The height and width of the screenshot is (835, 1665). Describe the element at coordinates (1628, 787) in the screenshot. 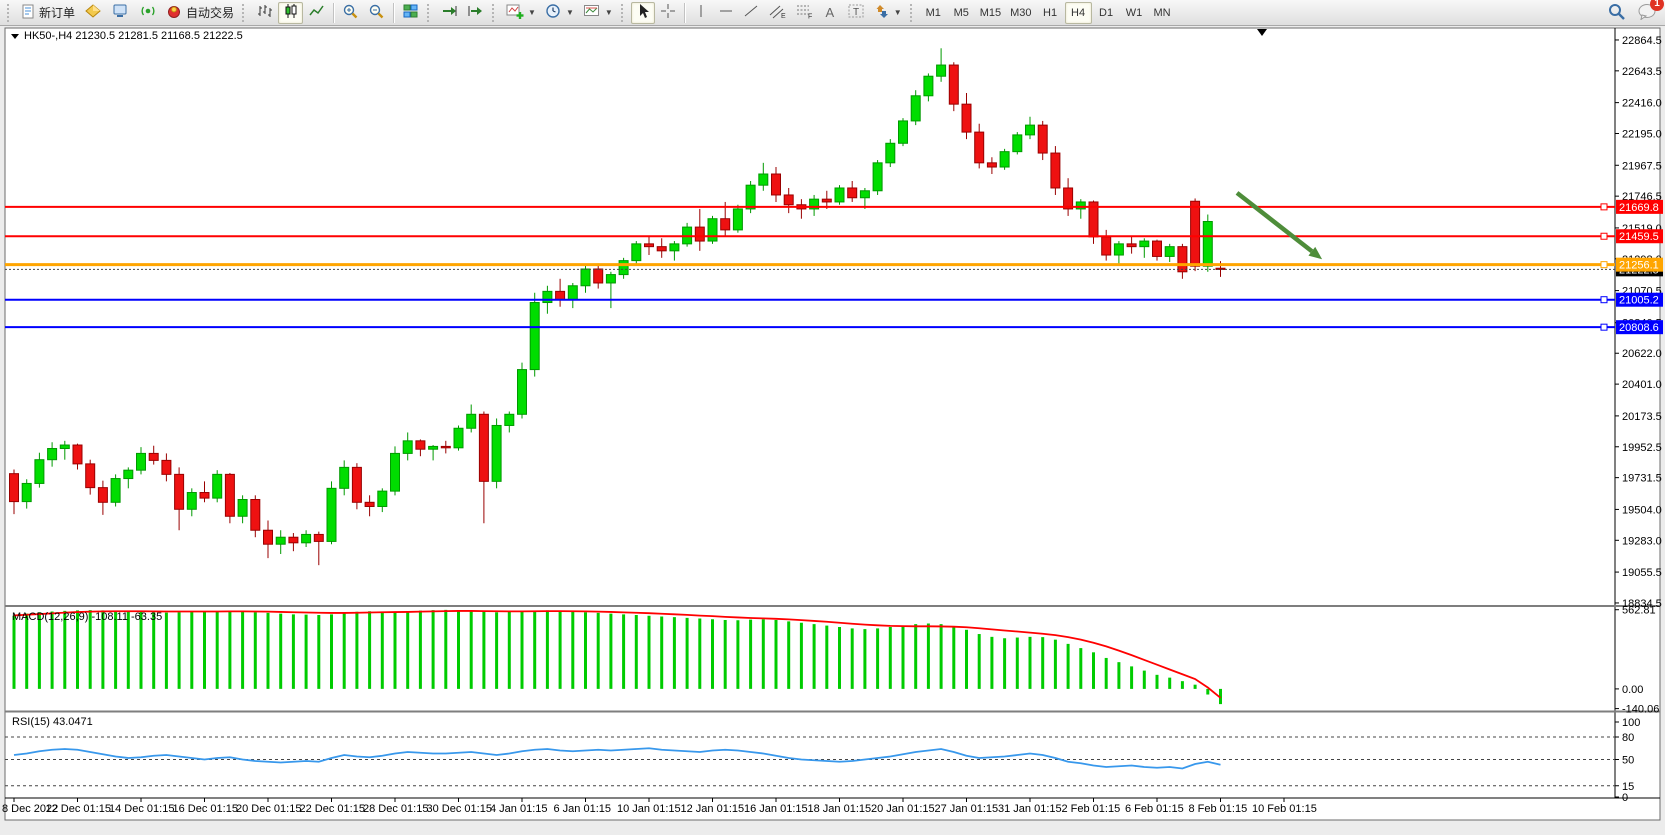

I see `rsi-tick-label: 15` at that location.